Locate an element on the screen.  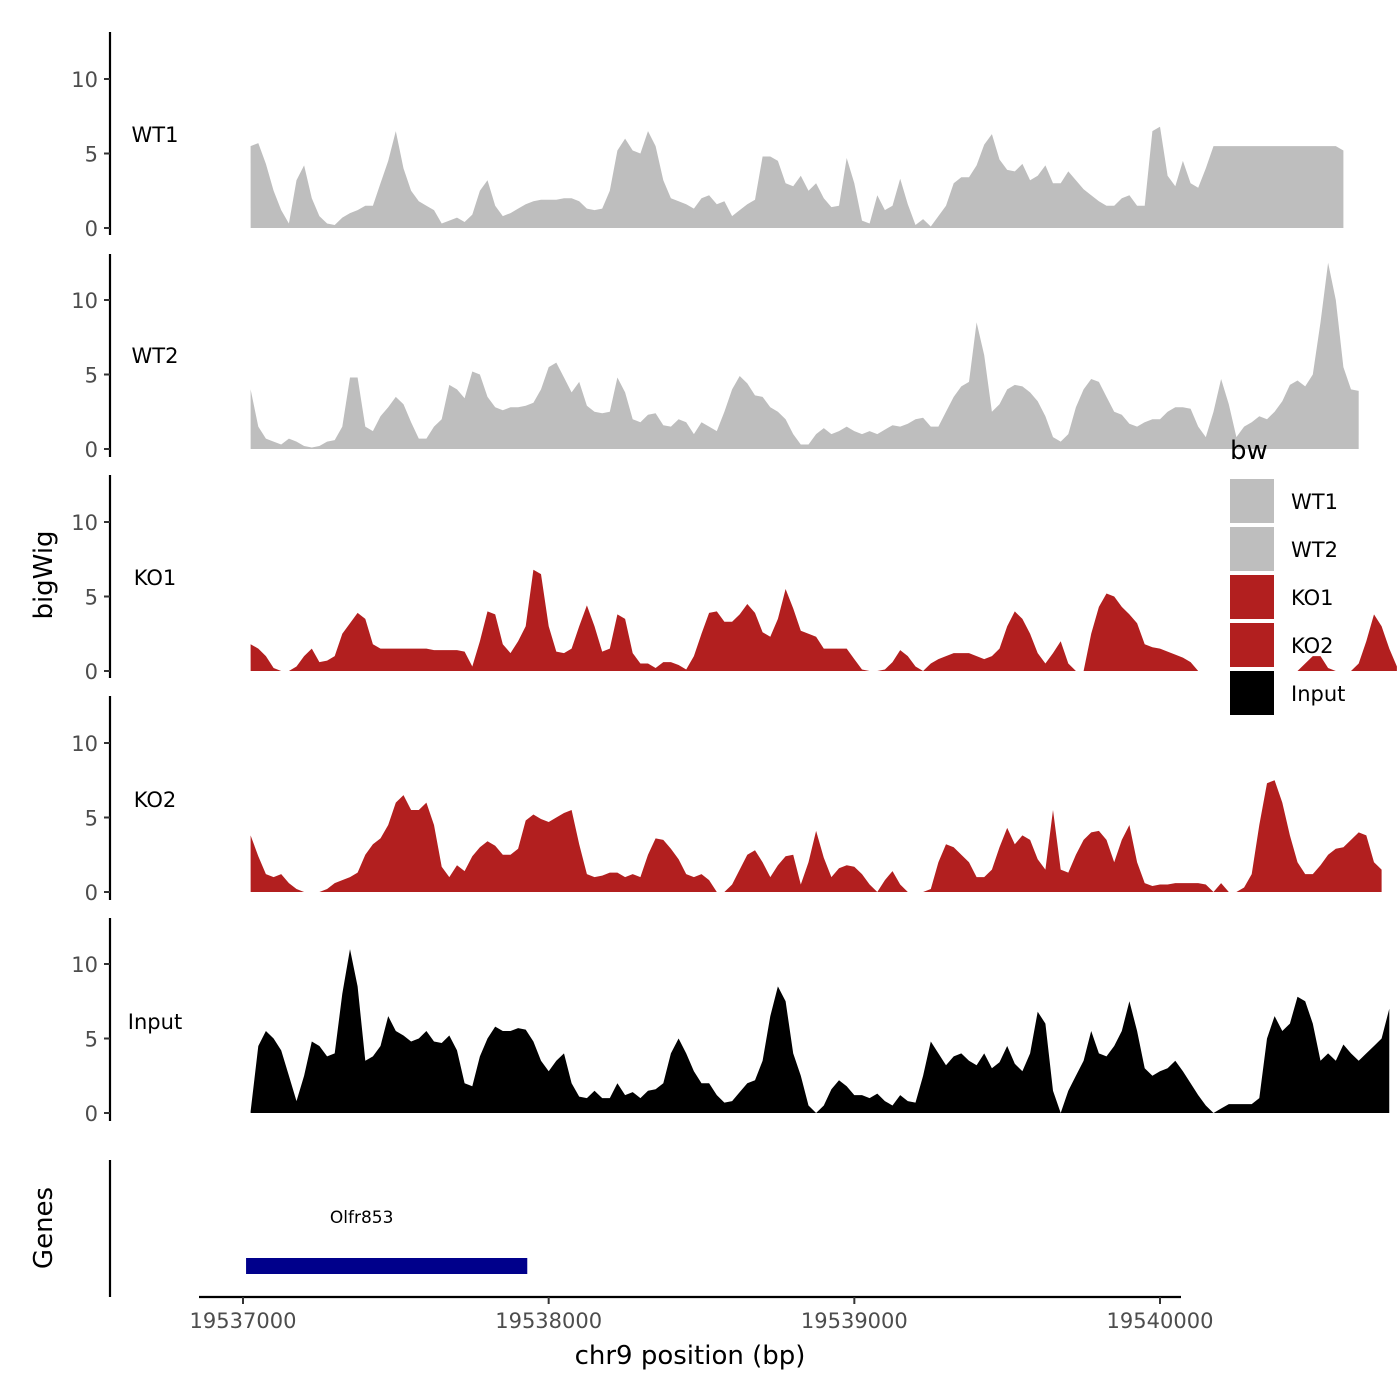
track-area-wt1 is located at coordinates (797, 177).